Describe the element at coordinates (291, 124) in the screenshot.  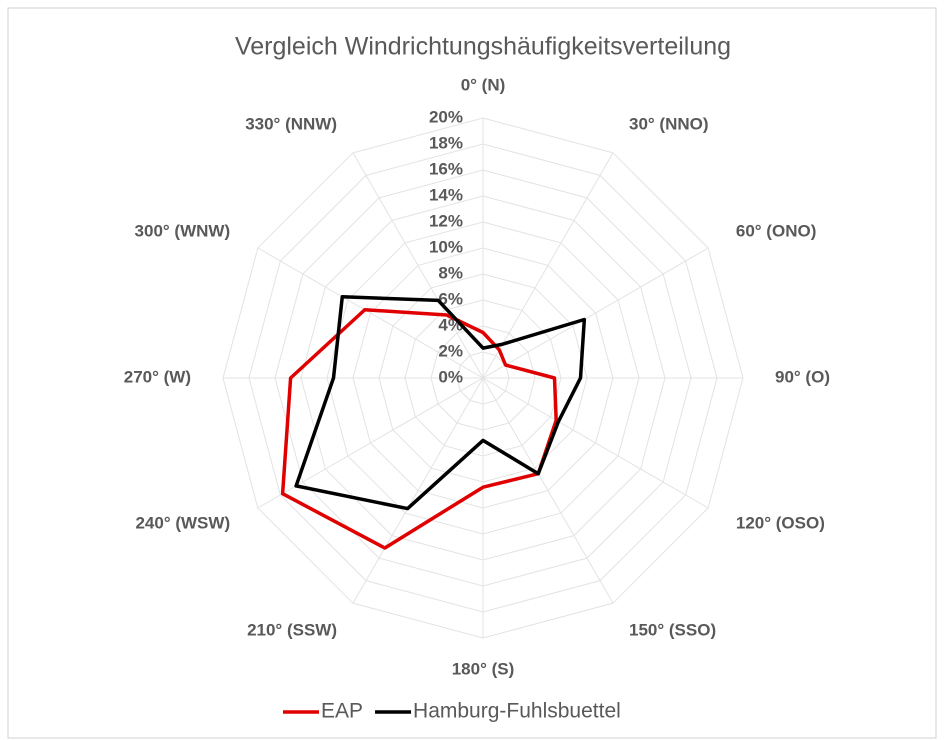
I see `category-label: 330° (NNW)` at that location.